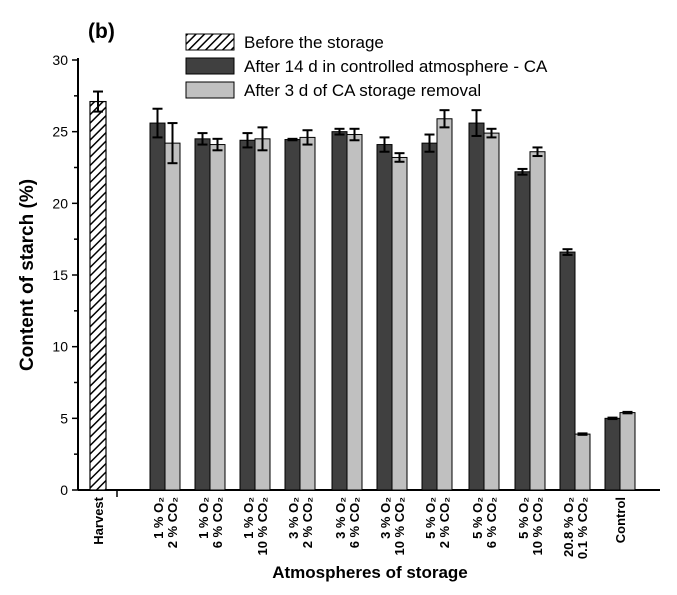  I want to click on x-axis-label: Atmospheres of storage, so click(370, 572).